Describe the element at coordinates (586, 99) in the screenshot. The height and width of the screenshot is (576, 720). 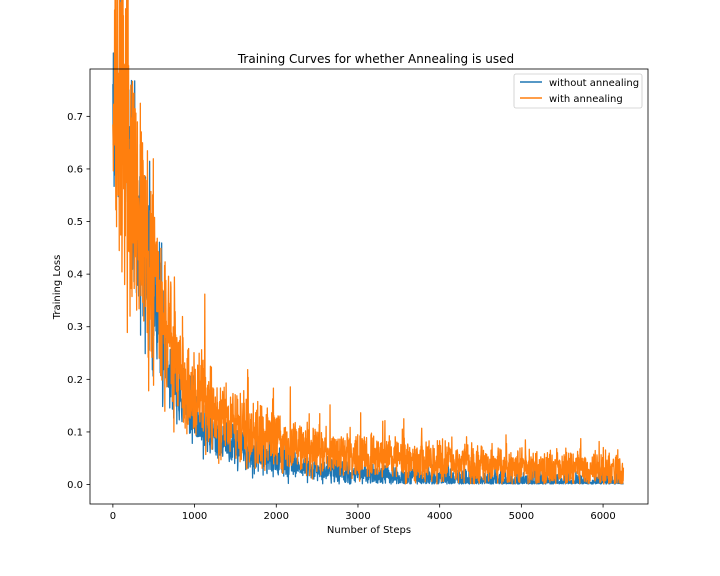
I see `legend-label-with-annealing: with annealing` at that location.